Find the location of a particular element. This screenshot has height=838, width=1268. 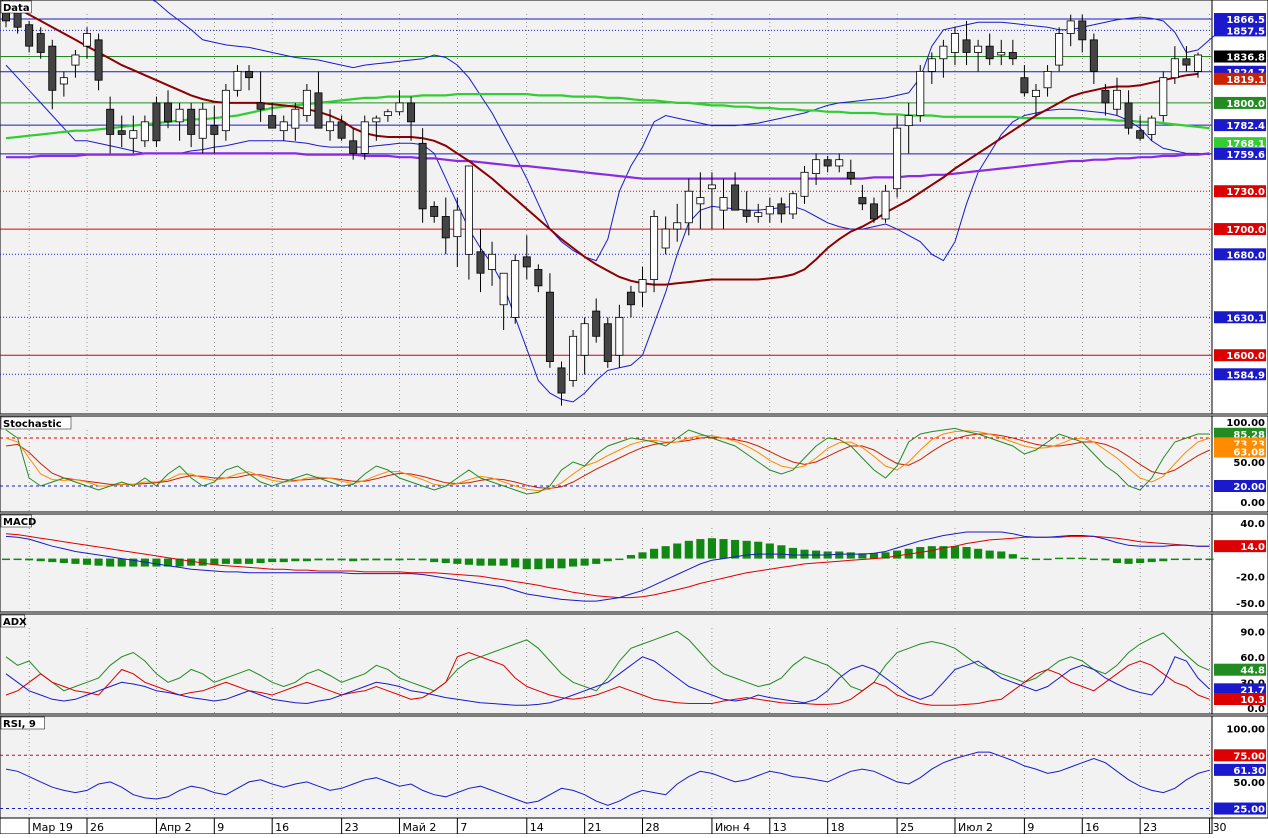

level-label: 1630.1 is located at coordinates (1245, 318).